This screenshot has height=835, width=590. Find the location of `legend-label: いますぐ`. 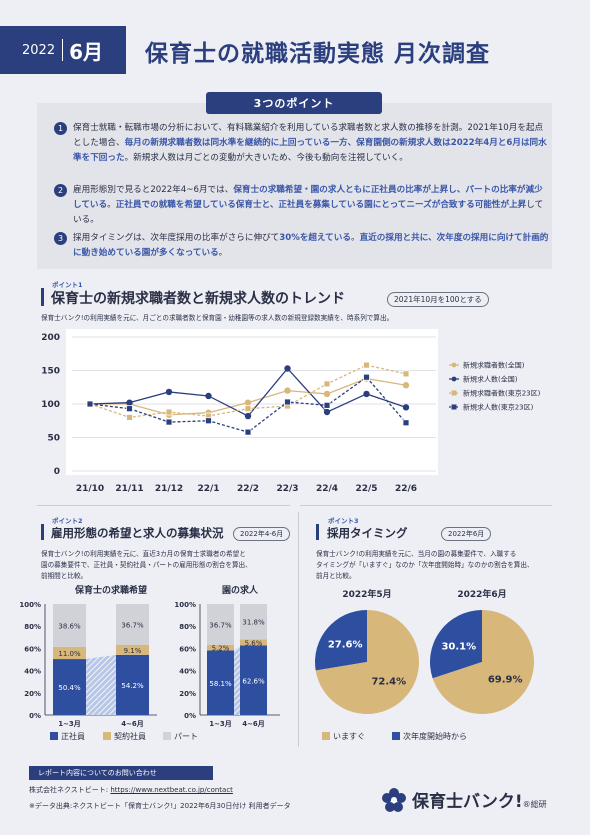

legend-label: いますぐ is located at coordinates (349, 736).